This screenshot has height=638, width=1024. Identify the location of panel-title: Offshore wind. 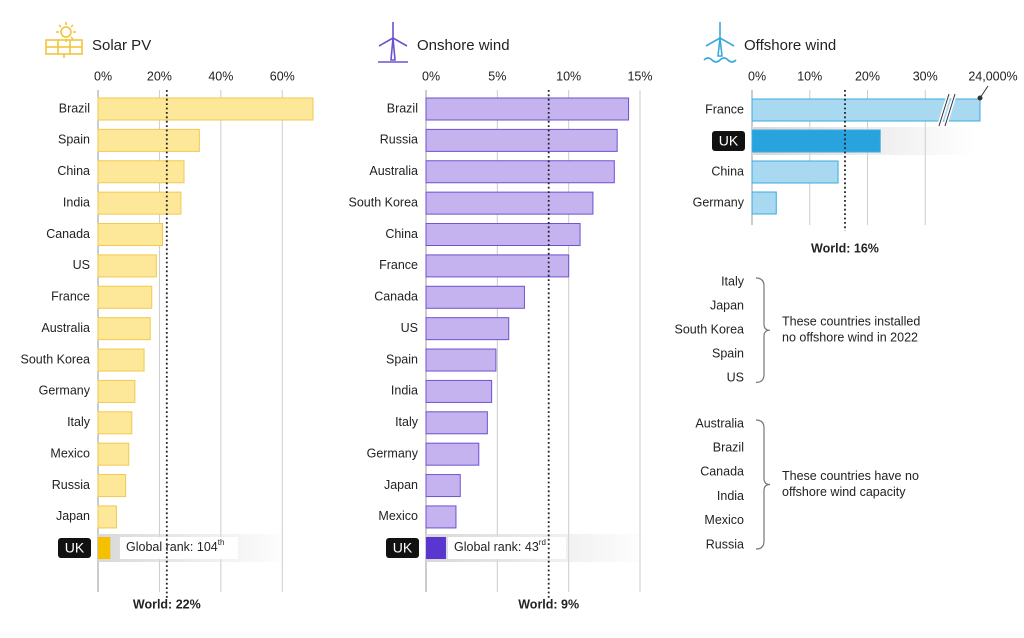
(790, 45).